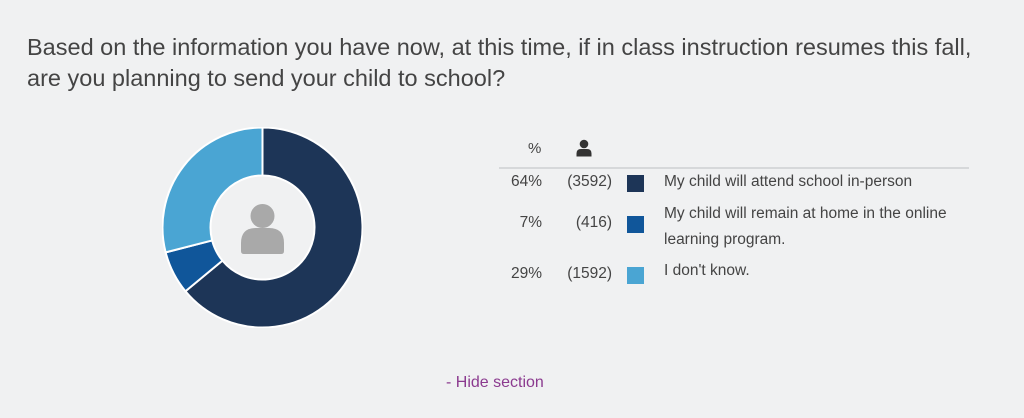 This screenshot has width=1024, height=418. Describe the element at coordinates (589, 181) in the screenshot. I see `legend-count: (3592)` at that location.